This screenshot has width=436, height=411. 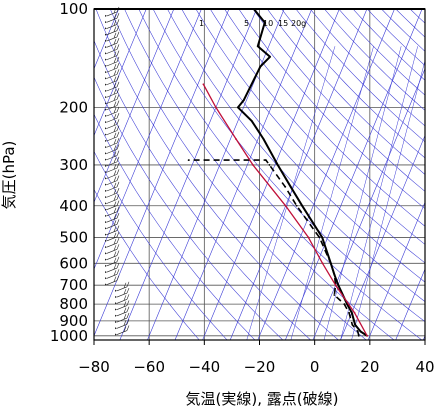 What do you see at coordinates (73, 165) in the screenshot?
I see `y-tick-label: 300` at bounding box center [73, 165].